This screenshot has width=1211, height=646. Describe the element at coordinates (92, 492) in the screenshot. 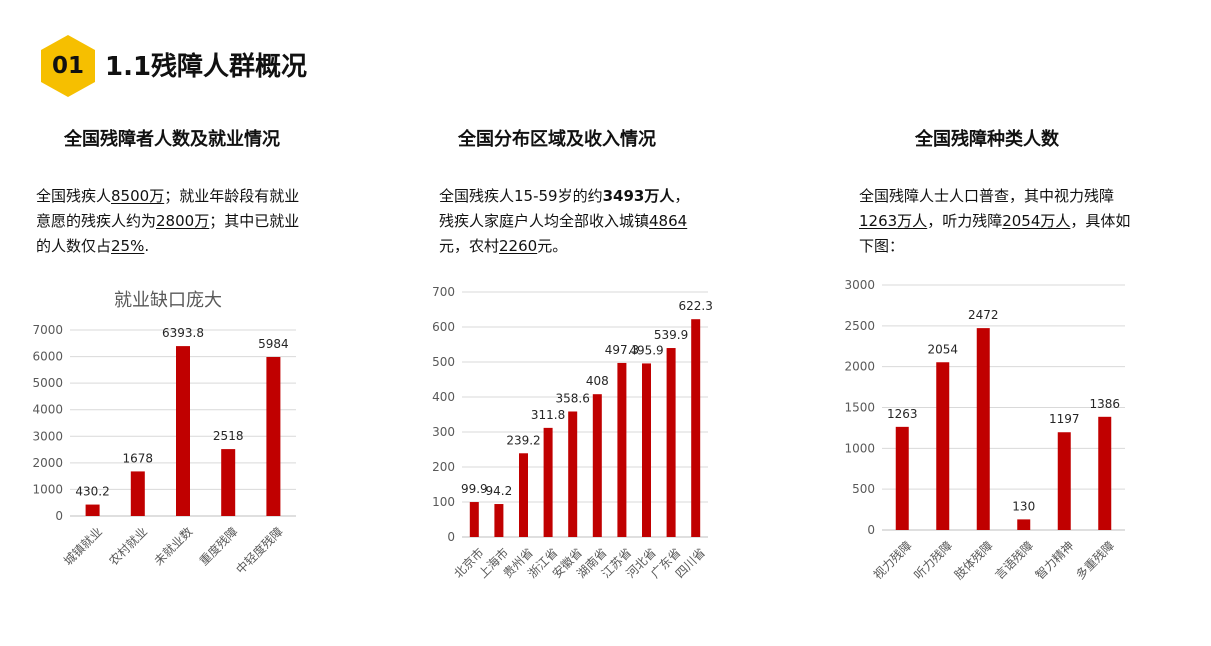

I see `data-label: 430.2` at that location.